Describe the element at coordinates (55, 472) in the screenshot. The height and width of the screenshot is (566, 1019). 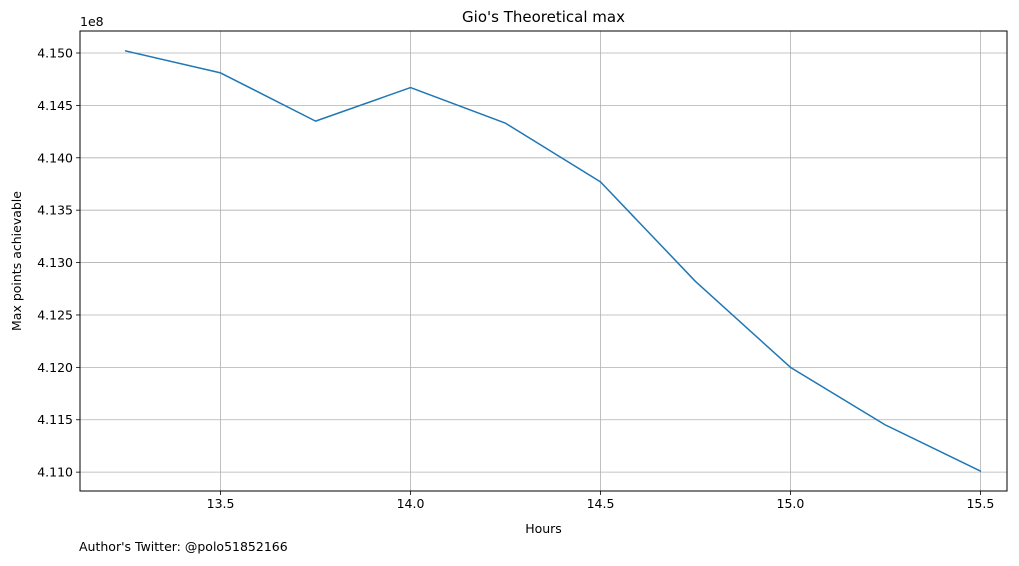
I see `y-tick-label: 4.110` at that location.